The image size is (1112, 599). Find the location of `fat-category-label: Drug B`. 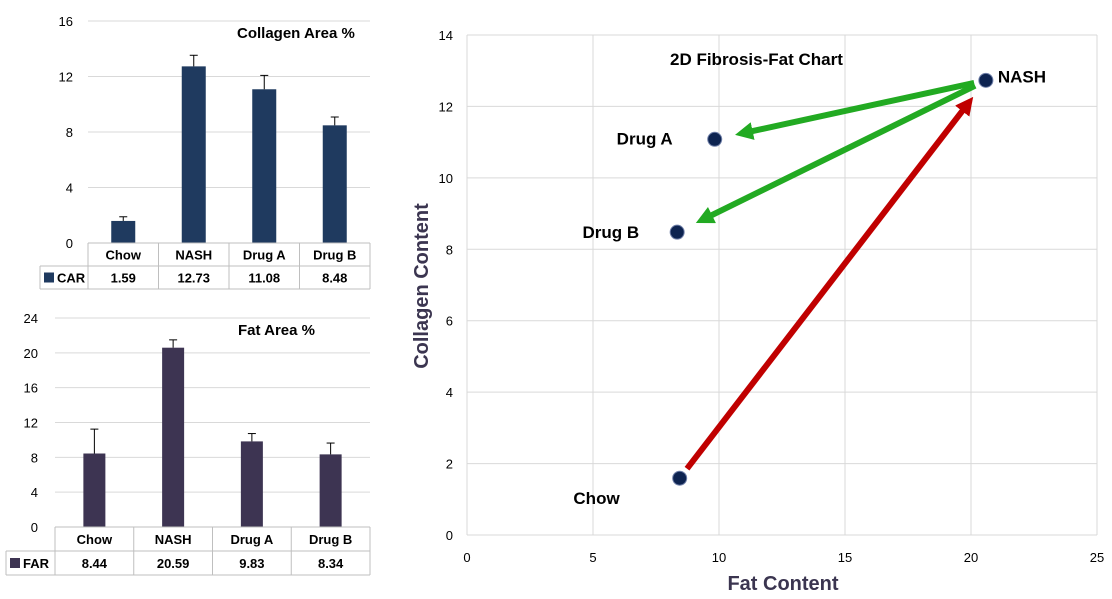

fat-category-label: Drug B is located at coordinates (330, 539).